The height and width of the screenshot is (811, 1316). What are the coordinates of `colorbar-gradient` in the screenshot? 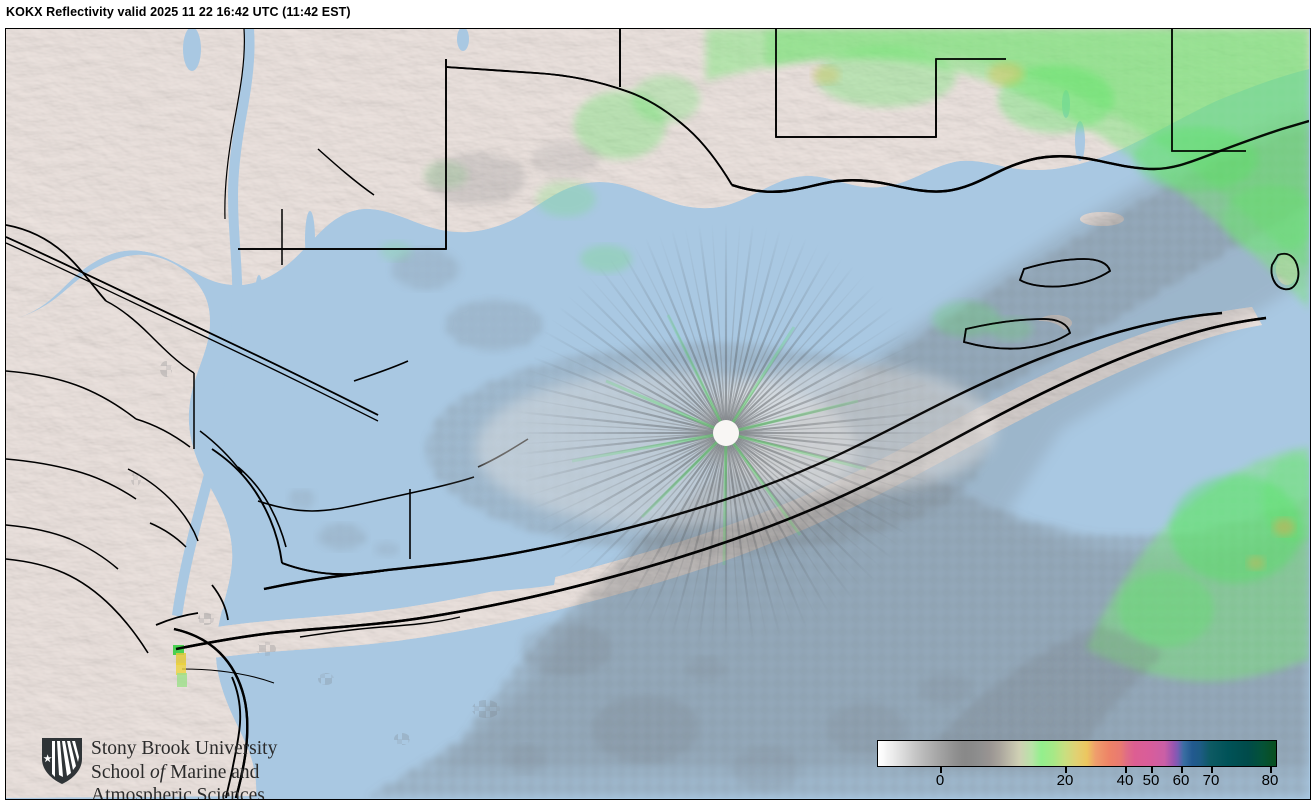 It's located at (1077, 753).